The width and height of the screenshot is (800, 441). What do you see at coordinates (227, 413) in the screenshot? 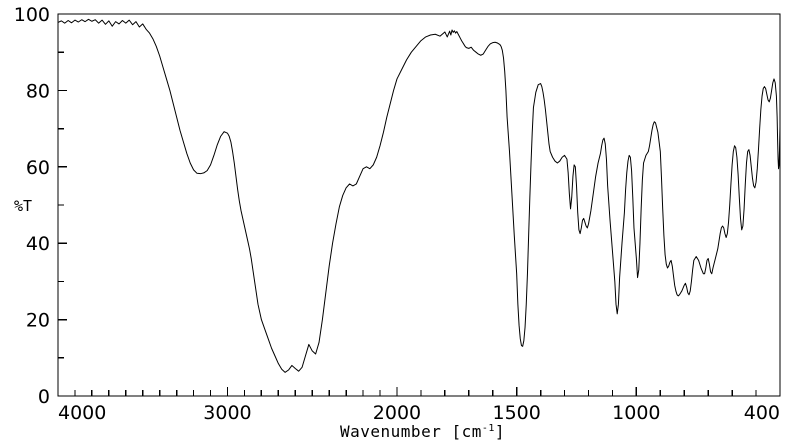
I see `x-tick-label: 3000` at bounding box center [227, 413].